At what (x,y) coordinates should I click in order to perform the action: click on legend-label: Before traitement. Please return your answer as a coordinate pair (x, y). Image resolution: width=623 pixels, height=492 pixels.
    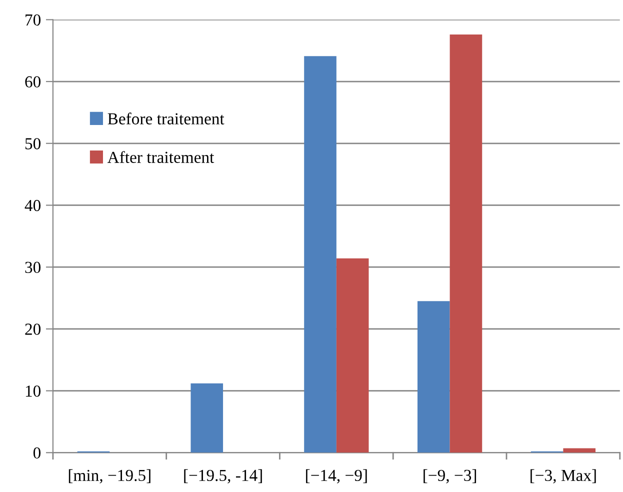
    Looking at the image, I should click on (166, 118).